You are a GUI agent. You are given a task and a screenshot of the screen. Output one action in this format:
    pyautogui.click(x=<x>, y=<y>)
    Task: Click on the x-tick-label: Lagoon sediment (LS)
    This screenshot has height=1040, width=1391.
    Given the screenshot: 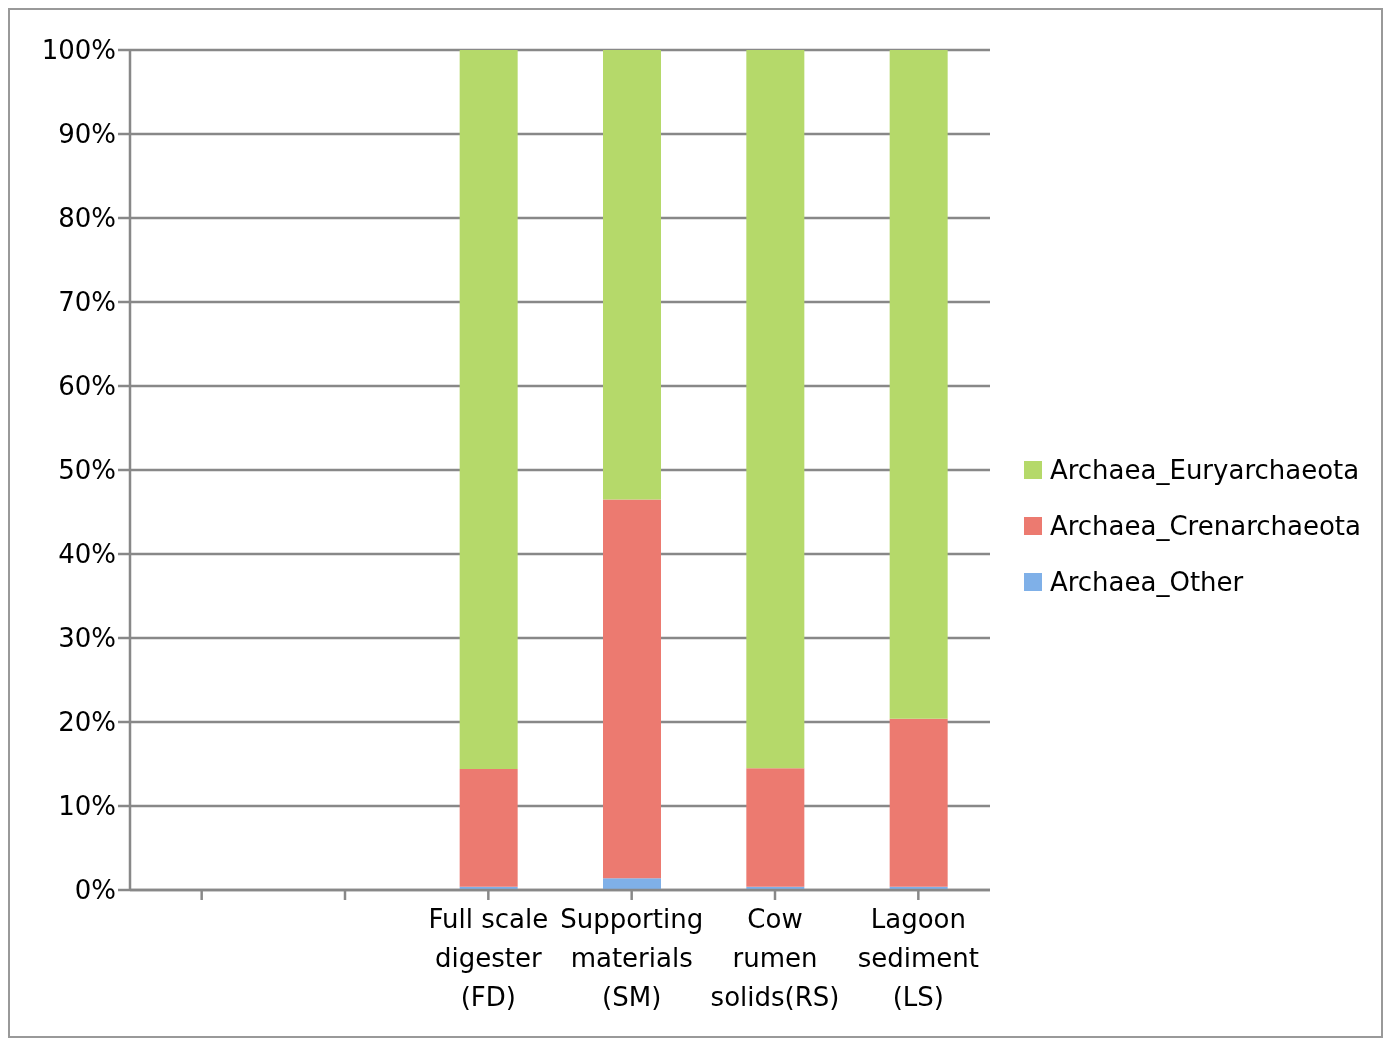 What is the action you would take?
    pyautogui.click(x=918, y=958)
    